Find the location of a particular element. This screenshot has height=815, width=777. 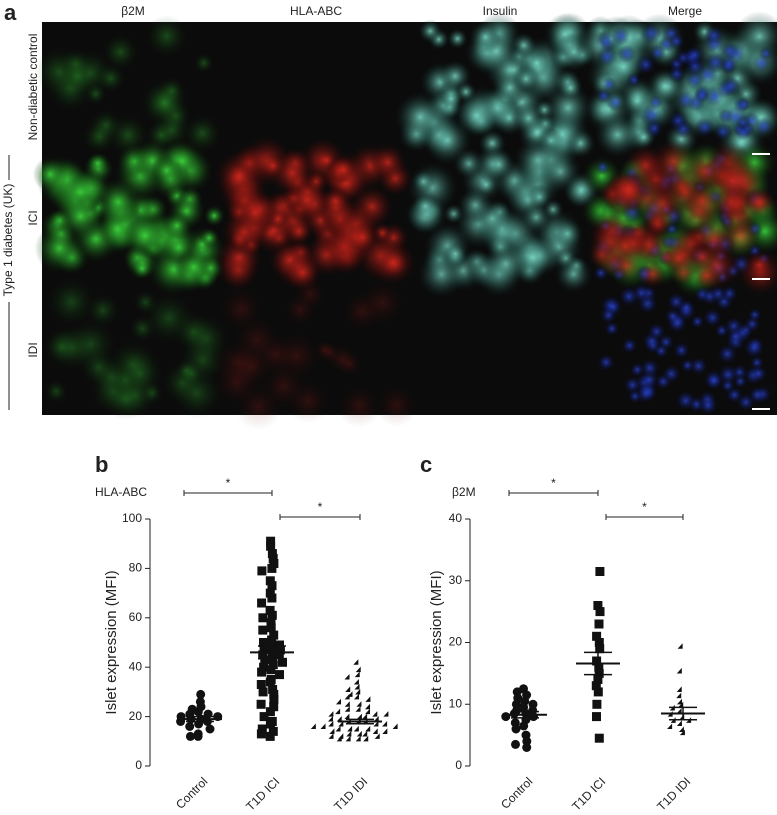

x-tick-label: T1D ICI is located at coordinates (262, 793).